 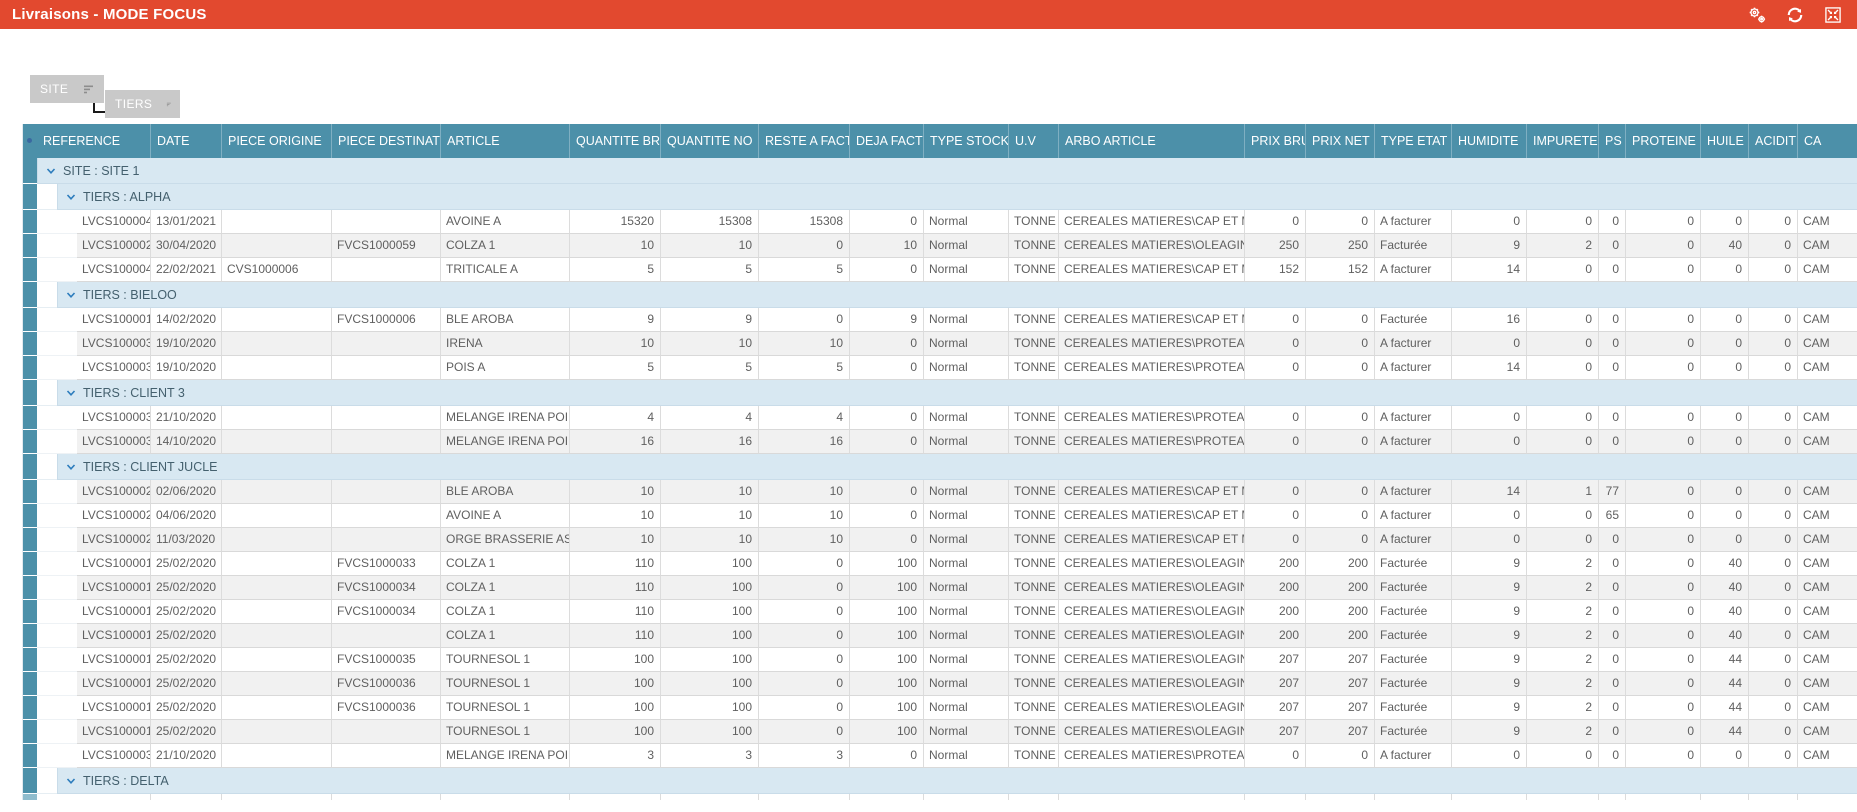 I want to click on compress-icon, so click(x=1833, y=15).